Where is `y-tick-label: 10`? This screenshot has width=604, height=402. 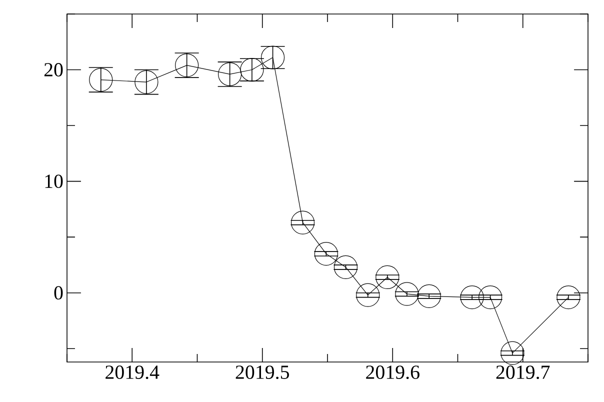 y-tick-label: 10 is located at coordinates (54, 181).